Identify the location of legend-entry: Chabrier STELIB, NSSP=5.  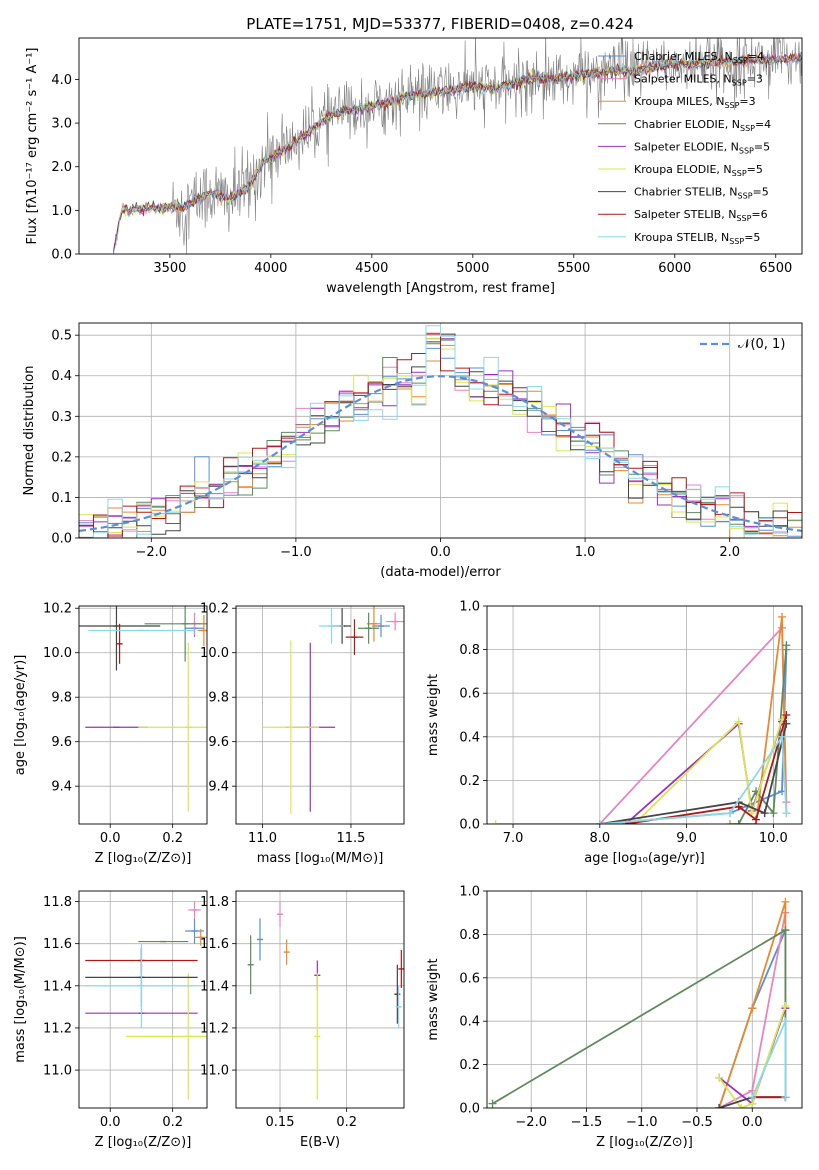
(701, 193).